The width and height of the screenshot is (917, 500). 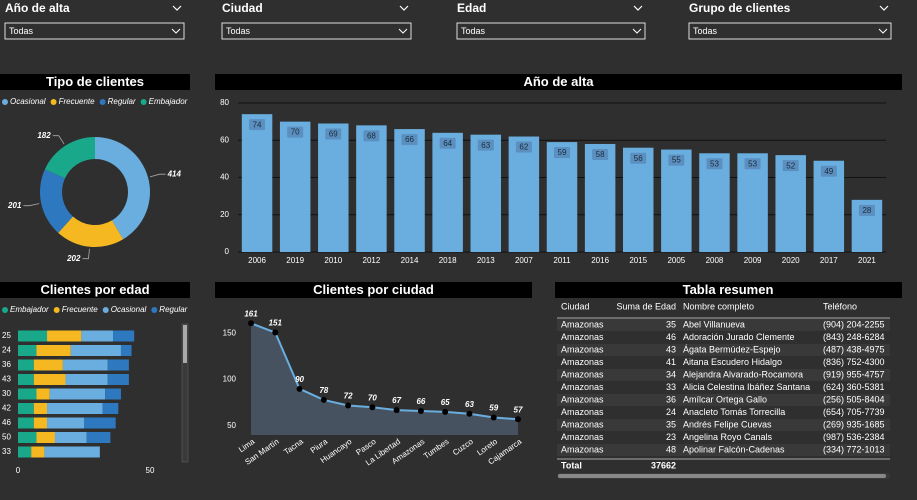 I want to click on y-tick-label: 20, so click(x=224, y=214).